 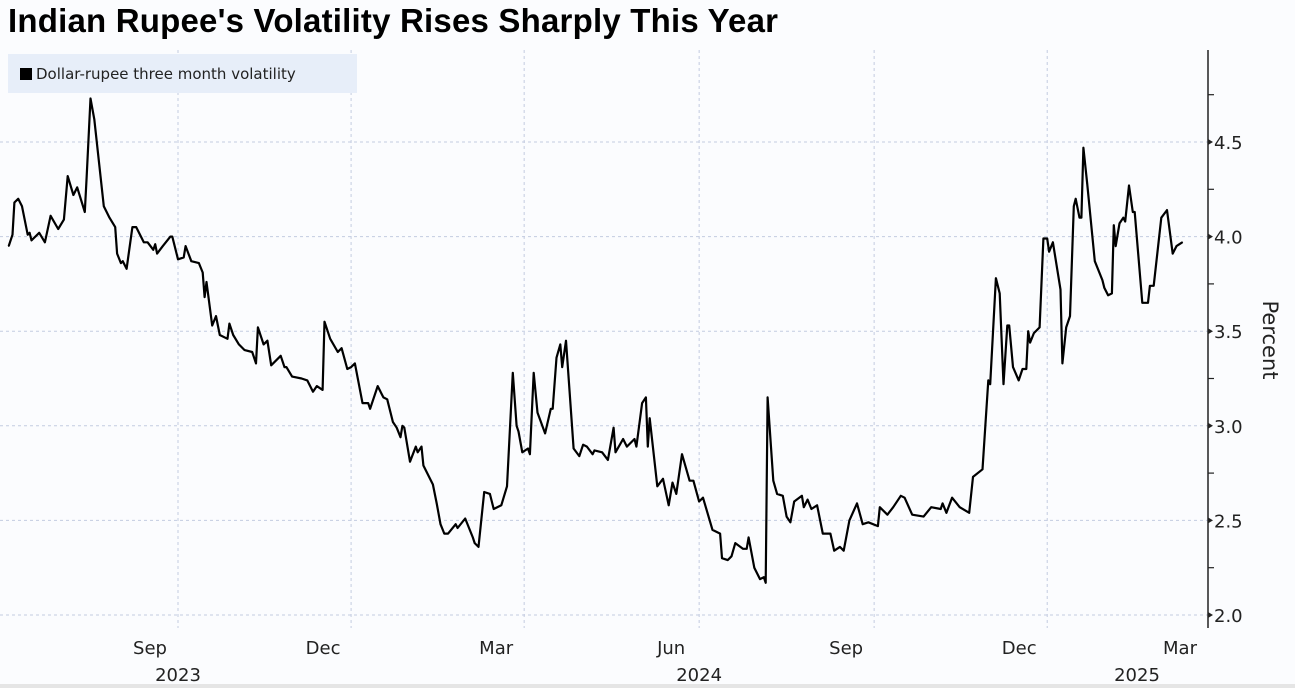 I want to click on x-tick-label-year: 2024, so click(x=699, y=675).